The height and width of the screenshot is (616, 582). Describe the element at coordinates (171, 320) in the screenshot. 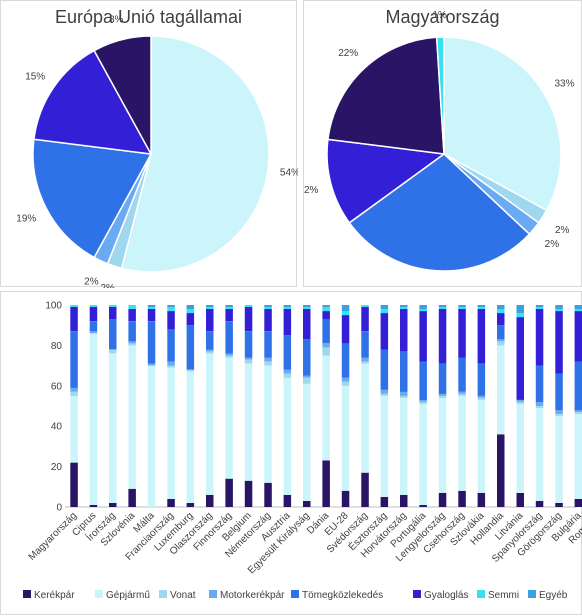

I see `bar-franciaorszag-gyaloglas` at that location.